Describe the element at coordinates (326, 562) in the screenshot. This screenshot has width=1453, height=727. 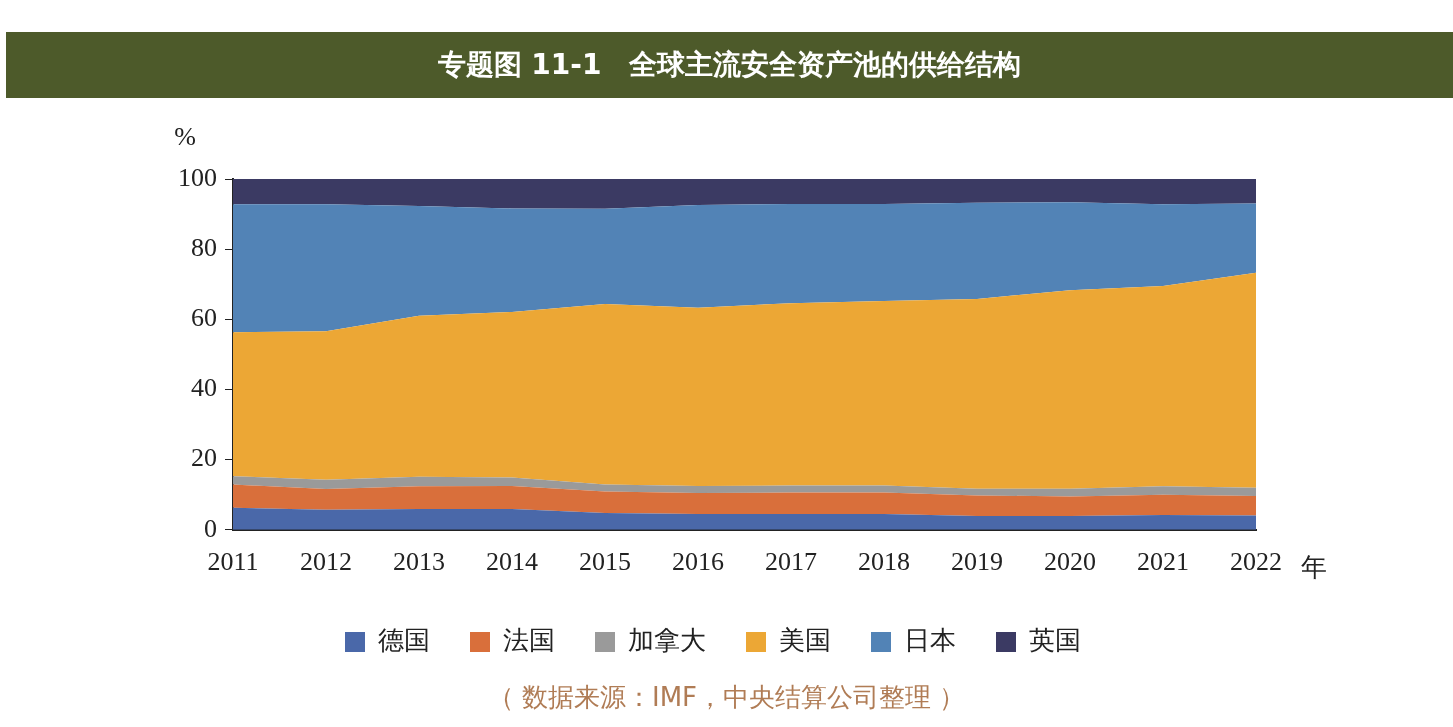
I see `x-tick-label: 2012` at that location.